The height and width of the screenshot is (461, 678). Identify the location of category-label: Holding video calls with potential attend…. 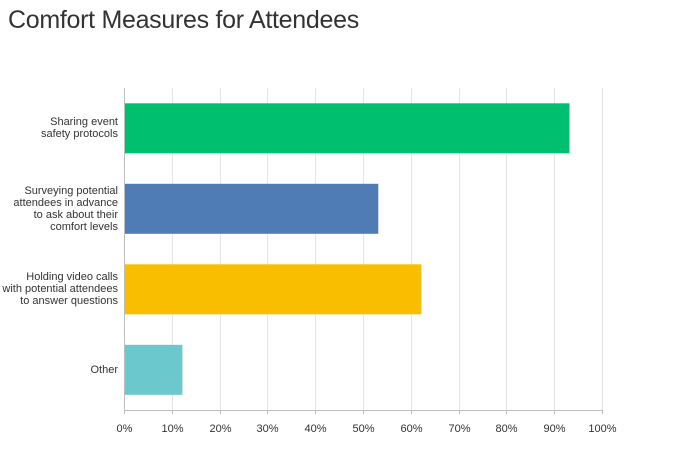
(60, 289).